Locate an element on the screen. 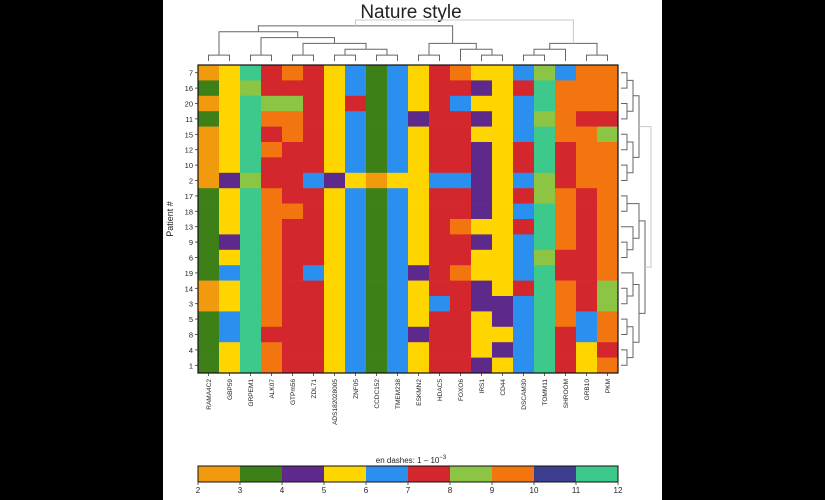  row-label: 9 is located at coordinates (191, 242).